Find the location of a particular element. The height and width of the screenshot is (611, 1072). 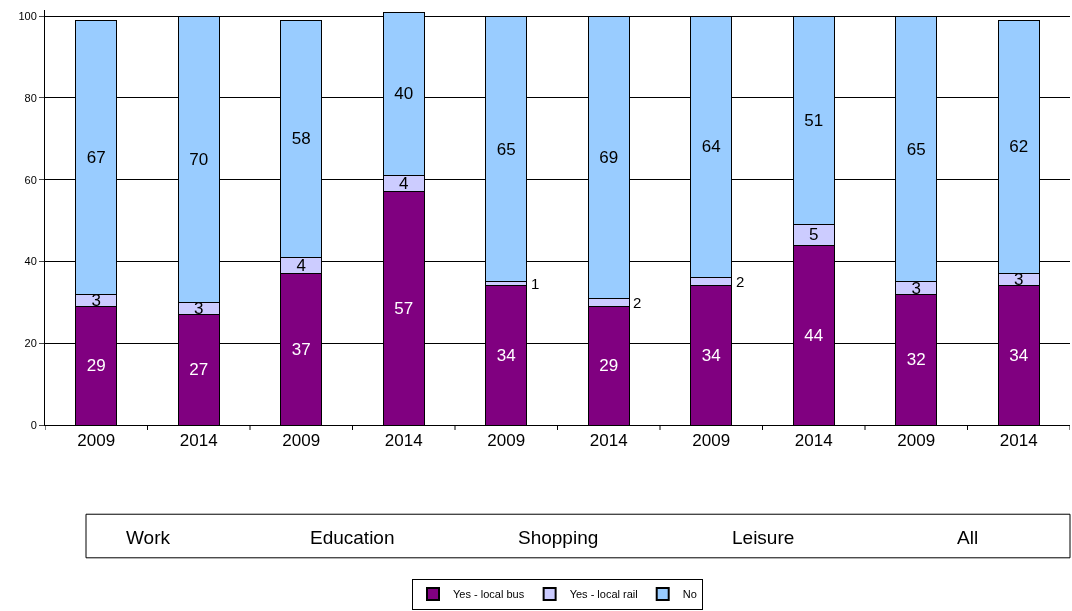

data-label: 64 is located at coordinates (711, 147).